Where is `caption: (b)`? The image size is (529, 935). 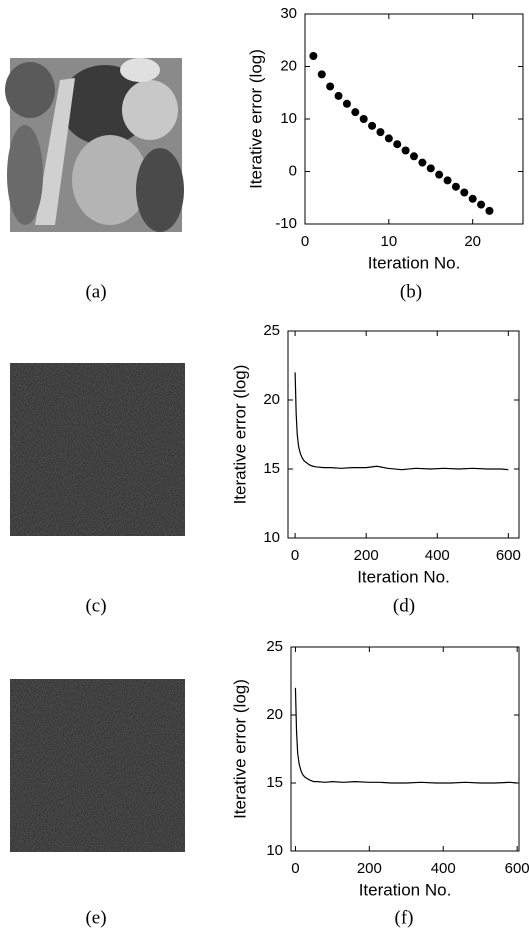
caption: (b) is located at coordinates (411, 291).